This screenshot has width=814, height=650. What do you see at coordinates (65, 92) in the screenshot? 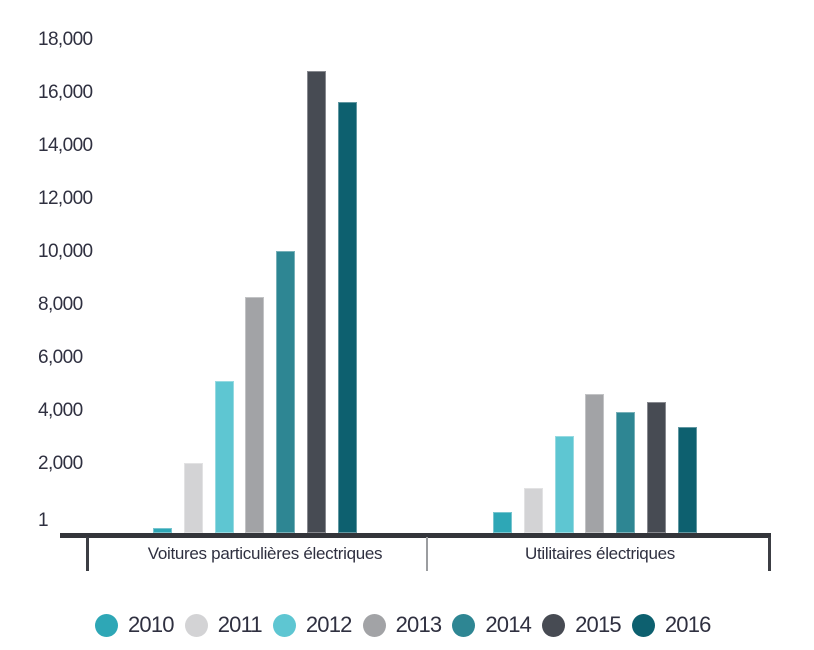
I see `y-tick-label: 16,000` at bounding box center [65, 92].